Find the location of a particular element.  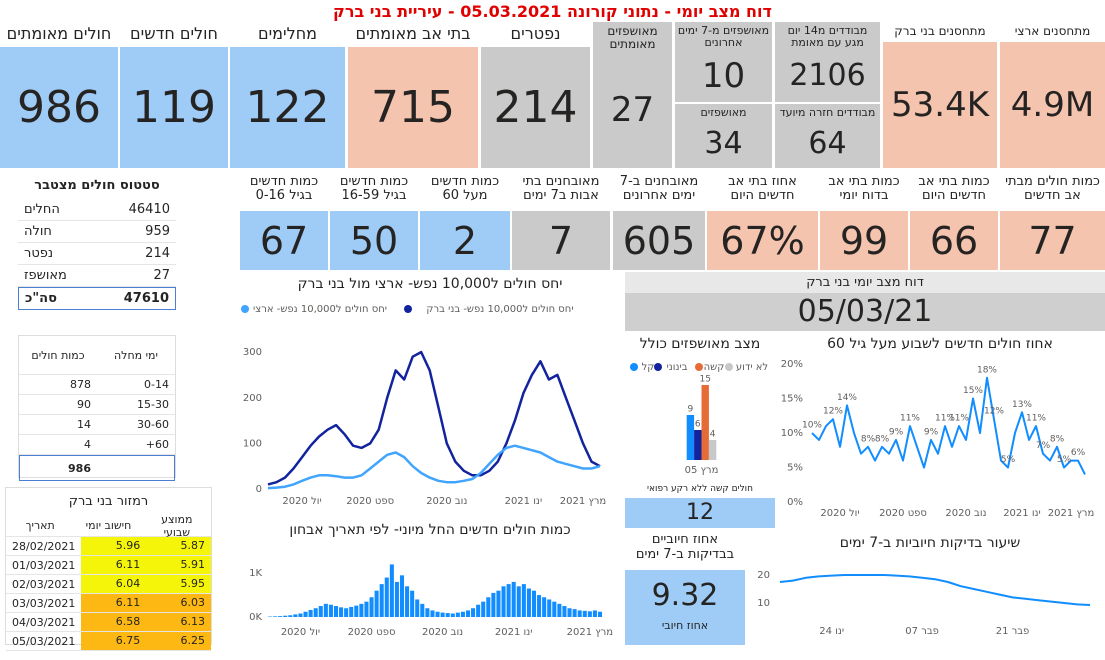

cell-value: 4 is located at coordinates (87, 444).